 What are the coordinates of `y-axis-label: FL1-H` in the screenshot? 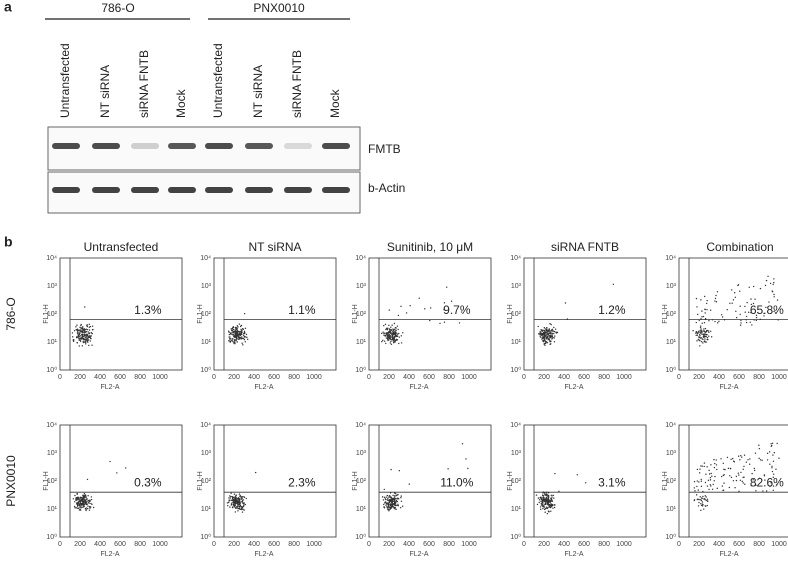 It's located at (200, 313).